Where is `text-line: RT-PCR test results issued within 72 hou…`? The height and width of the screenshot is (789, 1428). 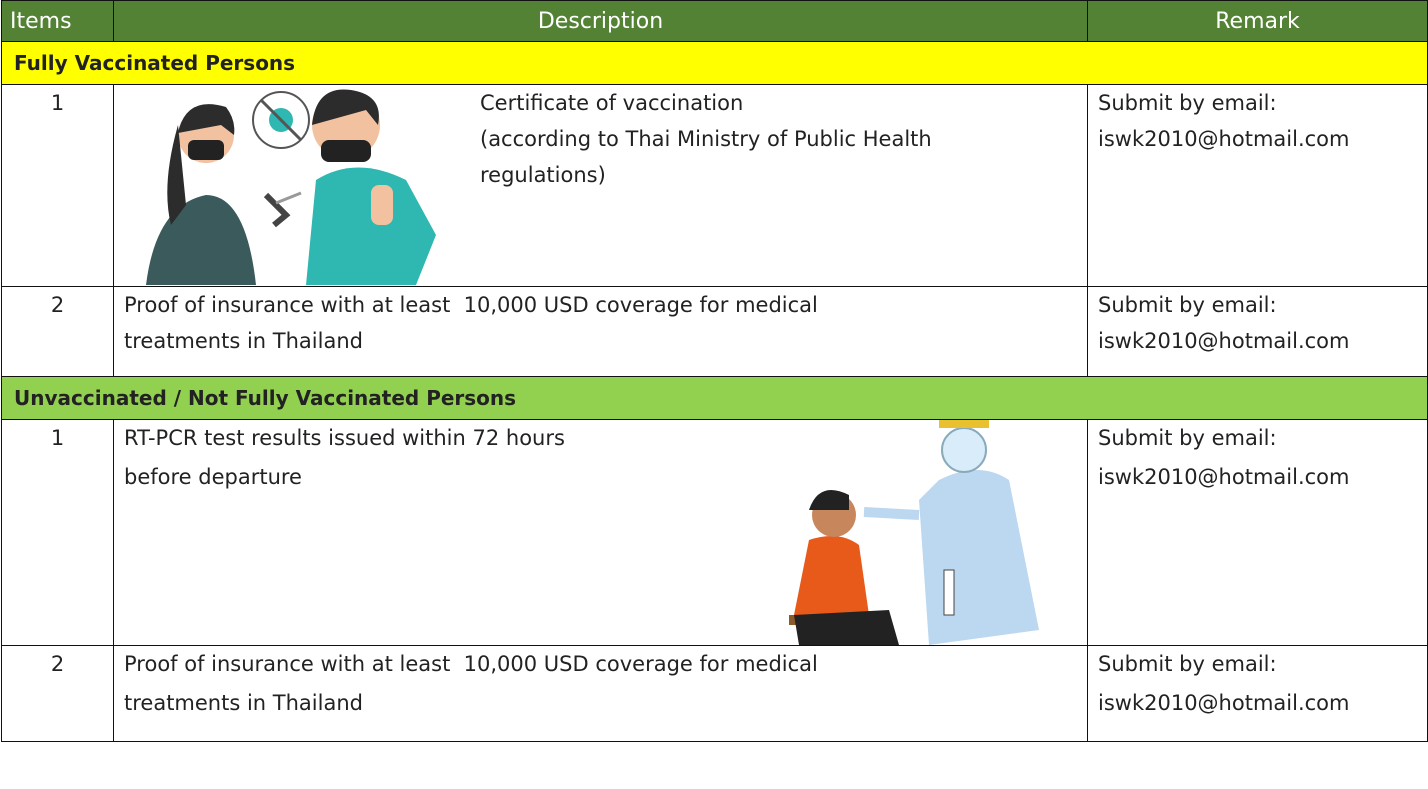 text-line: RT-PCR test results issued within 72 hou… is located at coordinates (344, 438).